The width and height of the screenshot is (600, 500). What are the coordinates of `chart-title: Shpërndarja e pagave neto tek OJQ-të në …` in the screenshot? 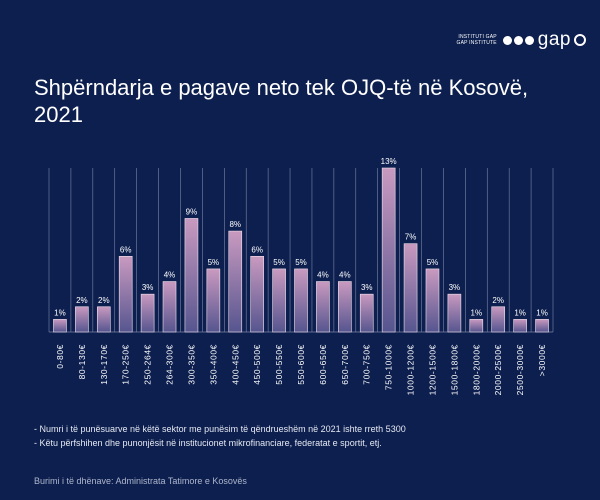 It's located at (281, 101).